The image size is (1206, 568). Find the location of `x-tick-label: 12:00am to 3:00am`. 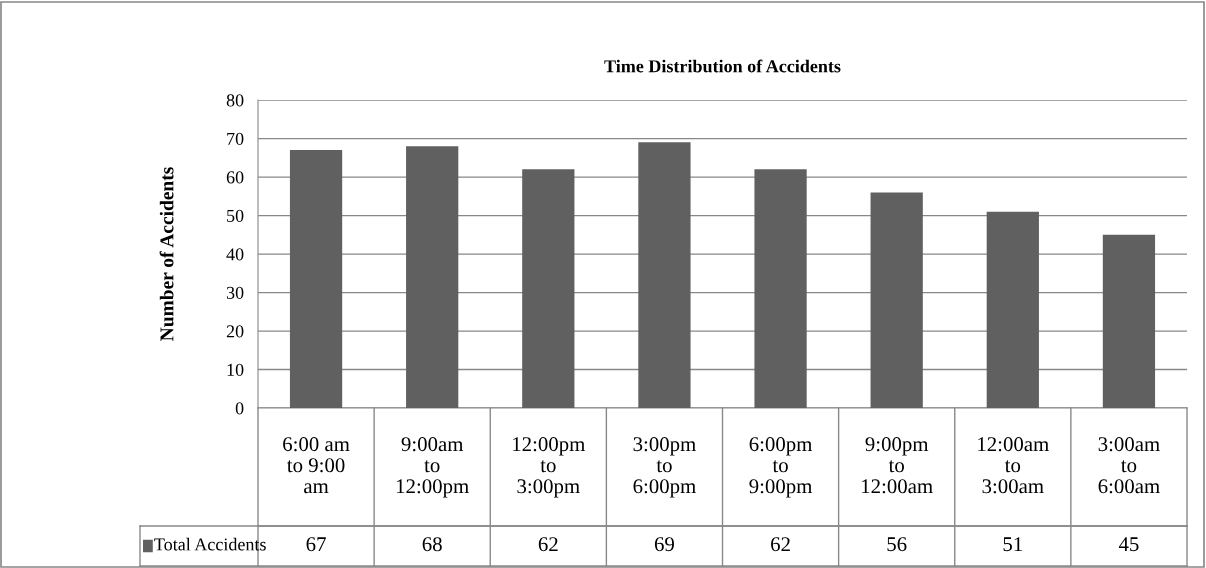

x-tick-label: 12:00am to 3:00am is located at coordinates (1013, 465).